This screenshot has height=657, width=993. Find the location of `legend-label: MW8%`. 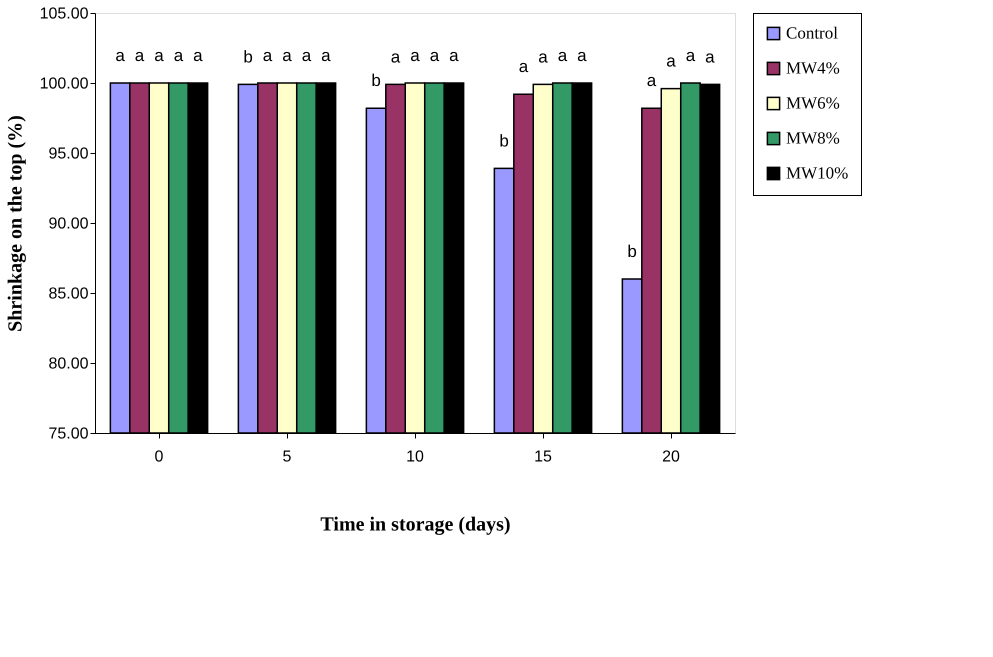

legend-label: MW8% is located at coordinates (813, 138).